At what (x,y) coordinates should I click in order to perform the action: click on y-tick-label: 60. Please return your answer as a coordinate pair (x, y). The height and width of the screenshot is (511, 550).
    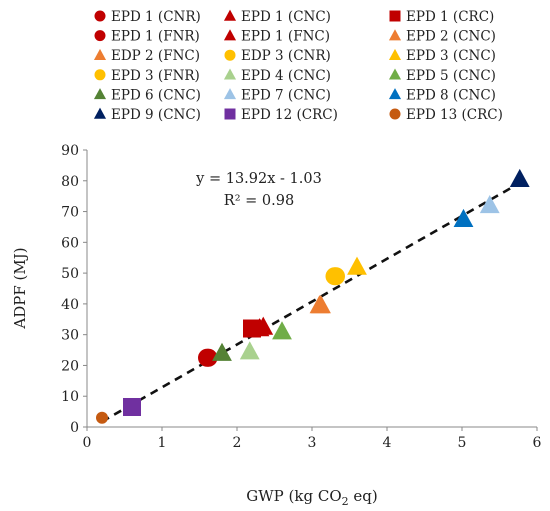
    Looking at the image, I should click on (70, 243).